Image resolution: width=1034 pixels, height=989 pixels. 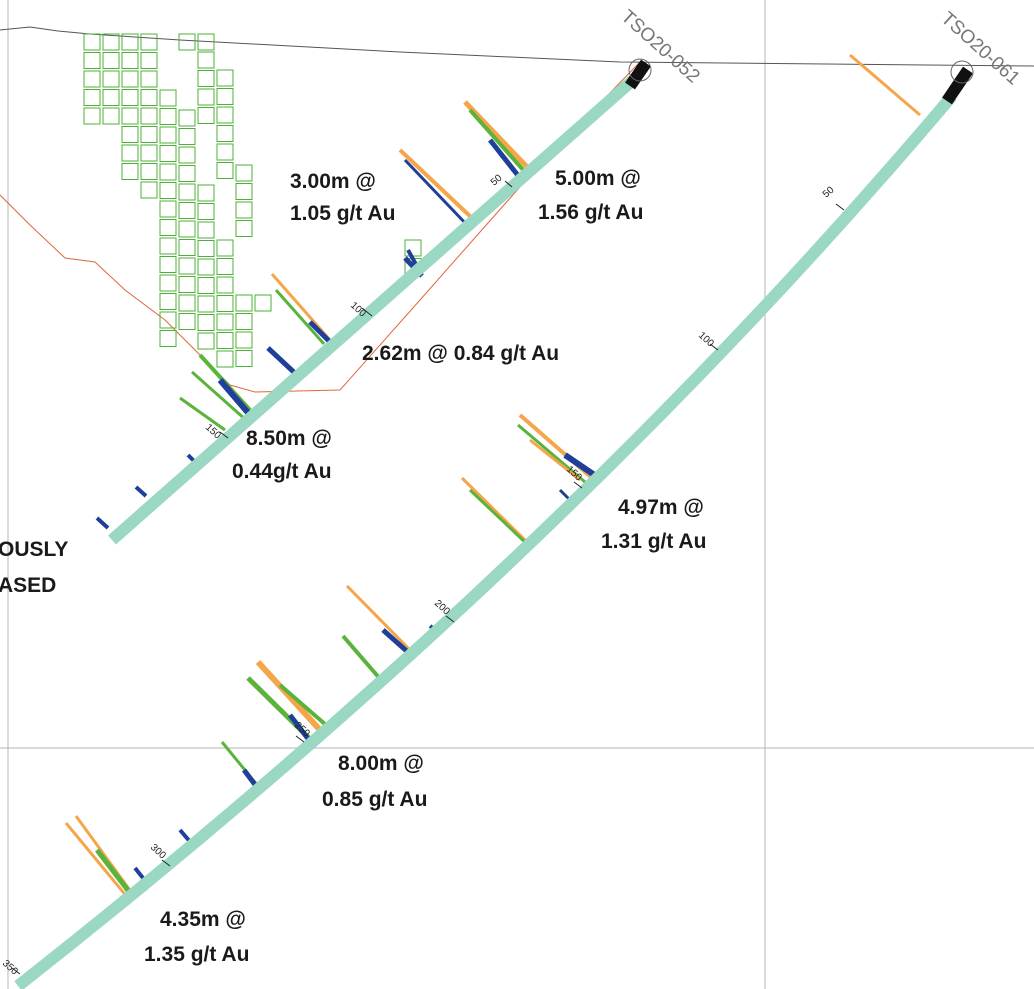 What do you see at coordinates (661, 507) in the screenshot?
I see `intercept-label: 4.97m @` at bounding box center [661, 507].